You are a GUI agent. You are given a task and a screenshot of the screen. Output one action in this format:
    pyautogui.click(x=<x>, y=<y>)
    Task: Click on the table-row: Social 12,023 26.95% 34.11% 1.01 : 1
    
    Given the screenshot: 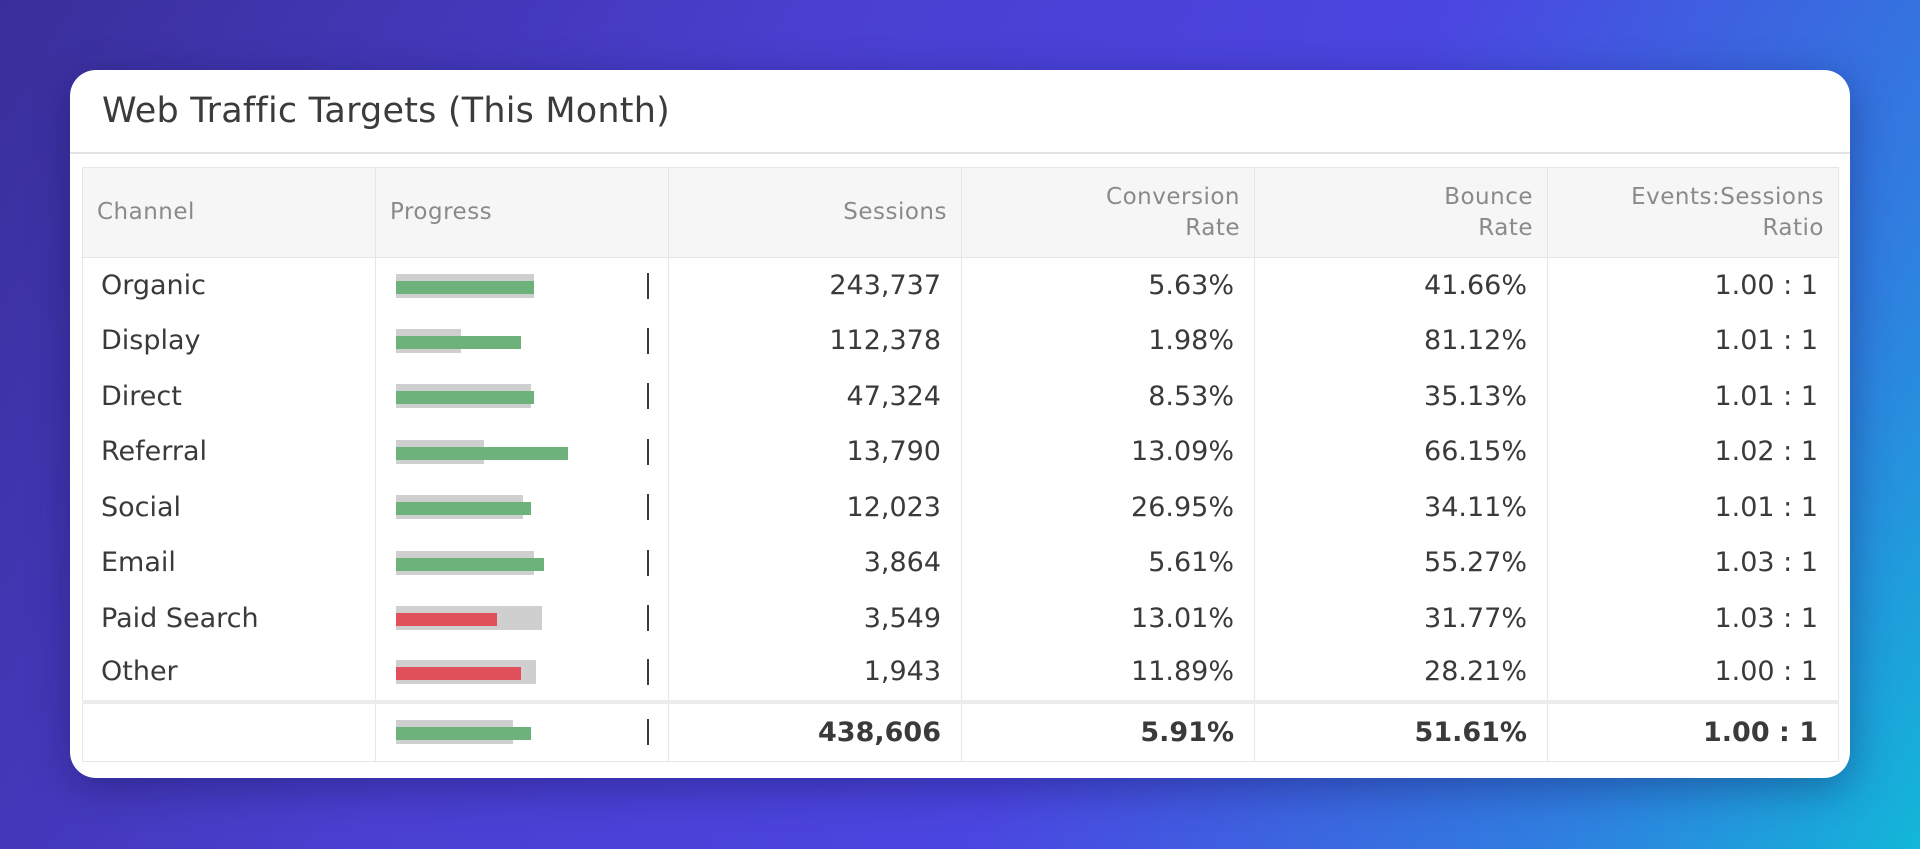 What is the action you would take?
    pyautogui.click(x=960, y=507)
    